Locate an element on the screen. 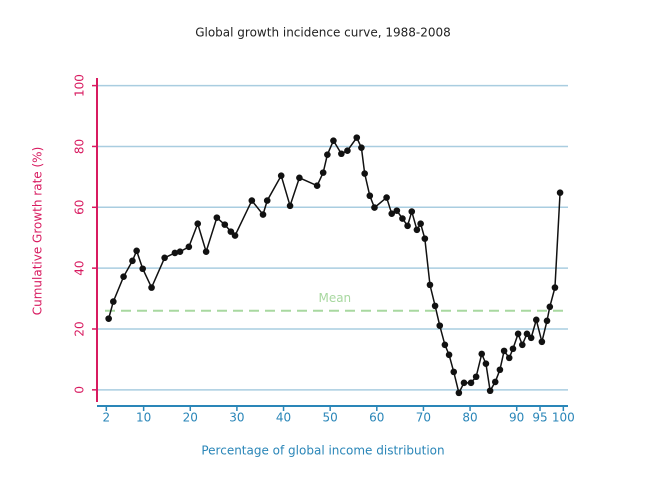 This screenshot has height=480, width=647. y-tick-label: 20 is located at coordinates (80, 328).